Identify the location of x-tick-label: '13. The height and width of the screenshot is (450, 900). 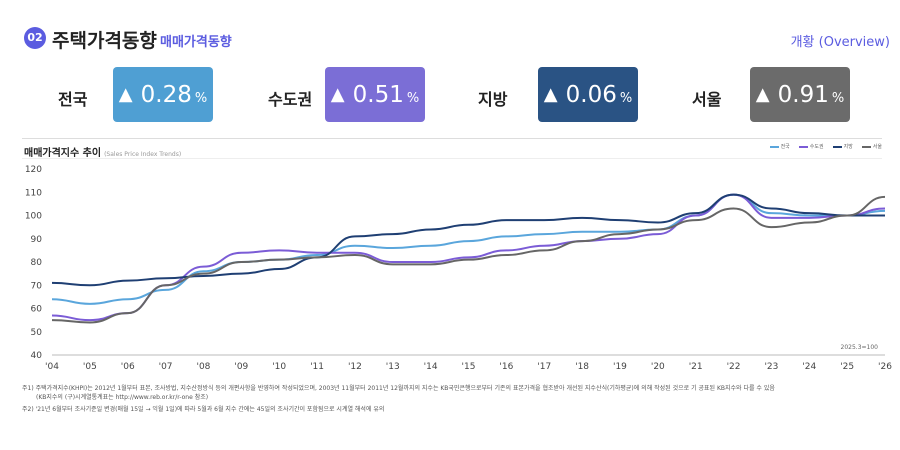
(393, 367).